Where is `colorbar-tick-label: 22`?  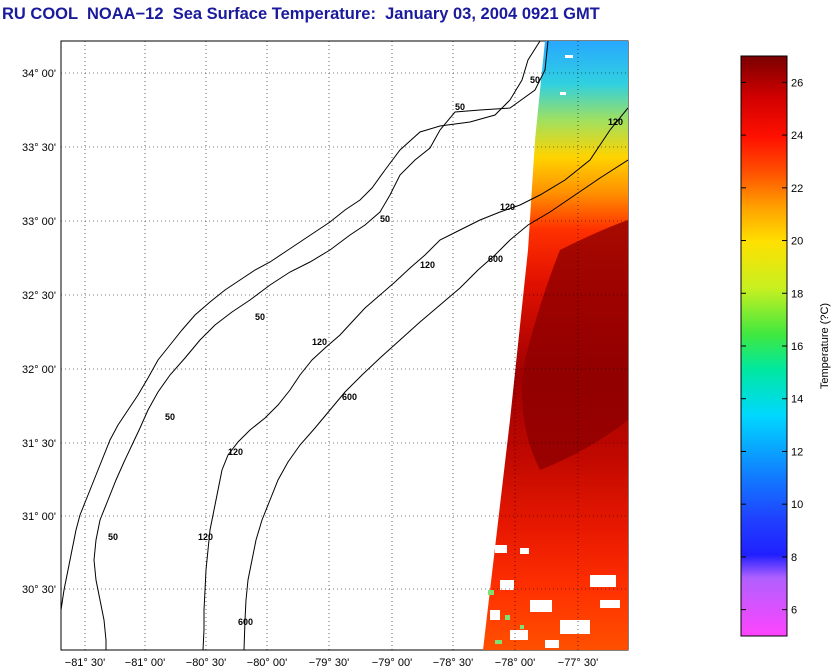 colorbar-tick-label: 22 is located at coordinates (797, 189).